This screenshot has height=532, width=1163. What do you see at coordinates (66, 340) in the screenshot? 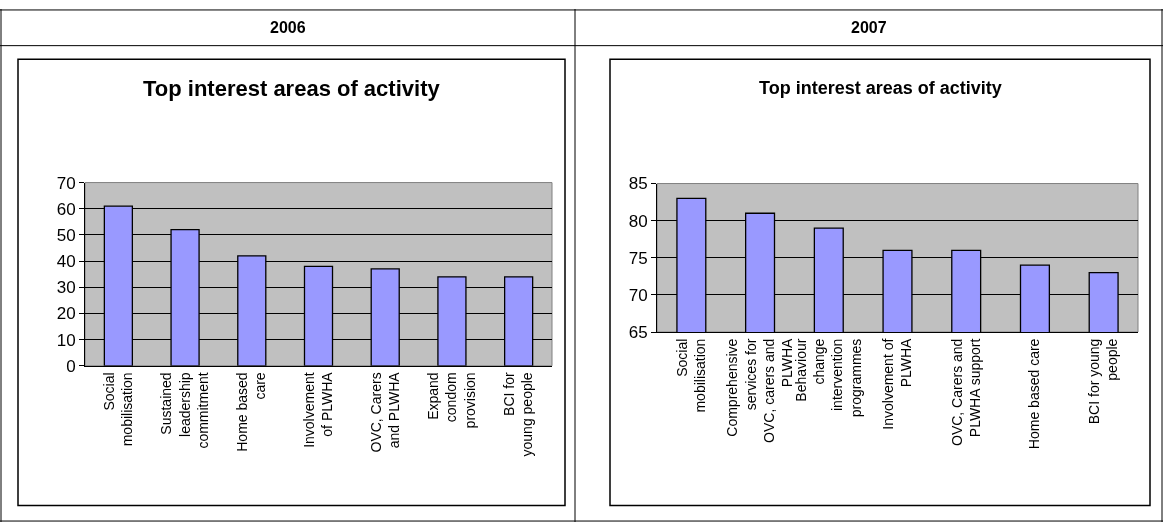
I see `y-tick-label: 10` at bounding box center [66, 340].